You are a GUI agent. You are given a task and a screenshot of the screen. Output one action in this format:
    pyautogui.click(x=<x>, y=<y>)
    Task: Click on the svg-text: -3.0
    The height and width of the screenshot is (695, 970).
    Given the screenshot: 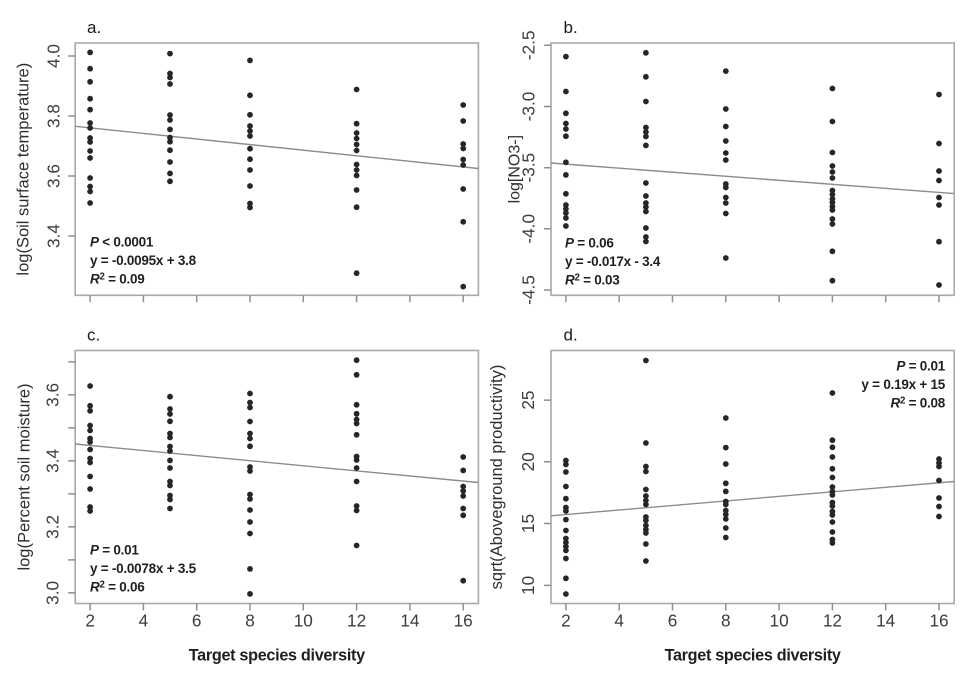 What is the action you would take?
    pyautogui.click(x=529, y=107)
    